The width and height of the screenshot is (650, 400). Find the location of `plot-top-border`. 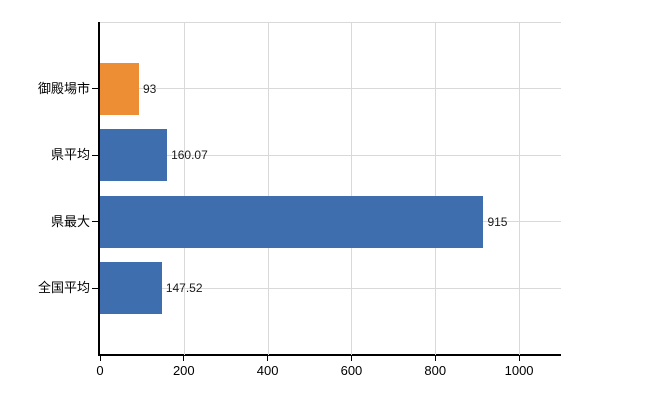

plot-top-border is located at coordinates (330, 22).